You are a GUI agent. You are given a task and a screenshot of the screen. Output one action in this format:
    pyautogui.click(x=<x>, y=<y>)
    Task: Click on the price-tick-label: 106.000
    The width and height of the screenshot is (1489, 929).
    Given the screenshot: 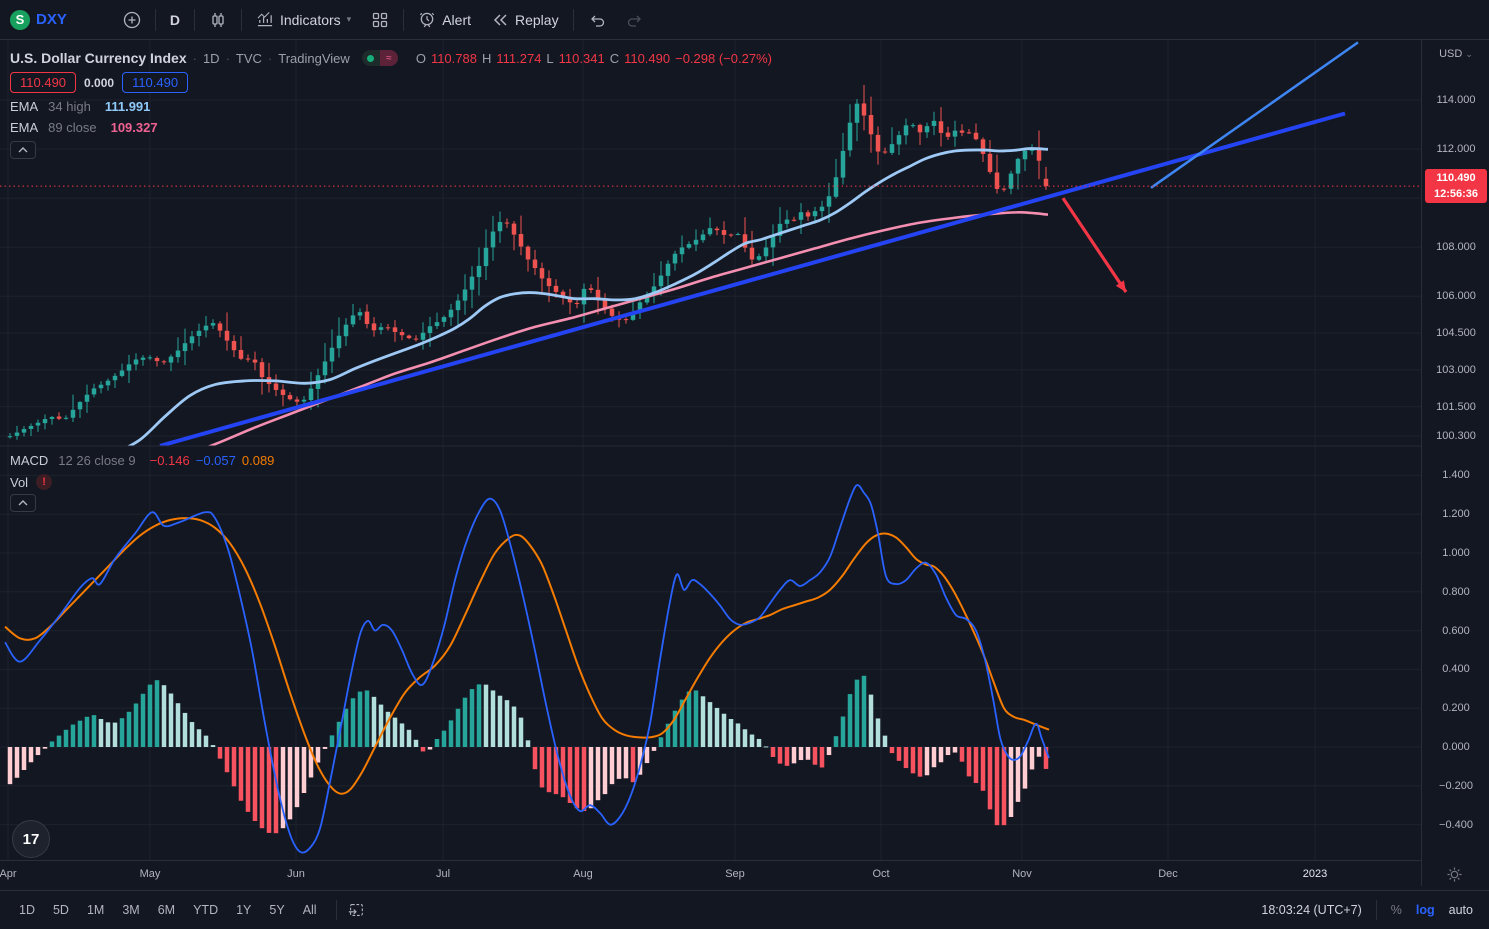 What is the action you would take?
    pyautogui.click(x=1456, y=296)
    